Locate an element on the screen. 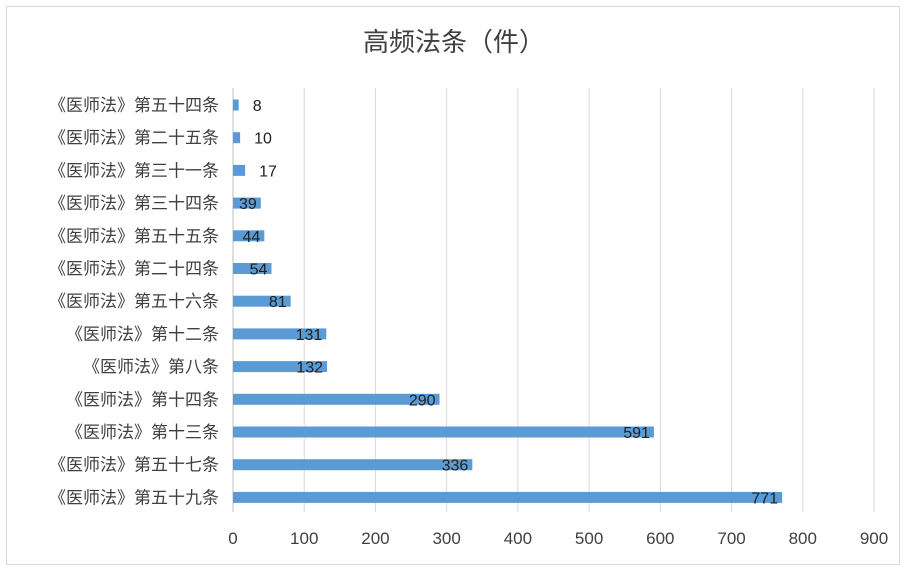 The width and height of the screenshot is (908, 573). x-tick-label: 500 is located at coordinates (589, 538).